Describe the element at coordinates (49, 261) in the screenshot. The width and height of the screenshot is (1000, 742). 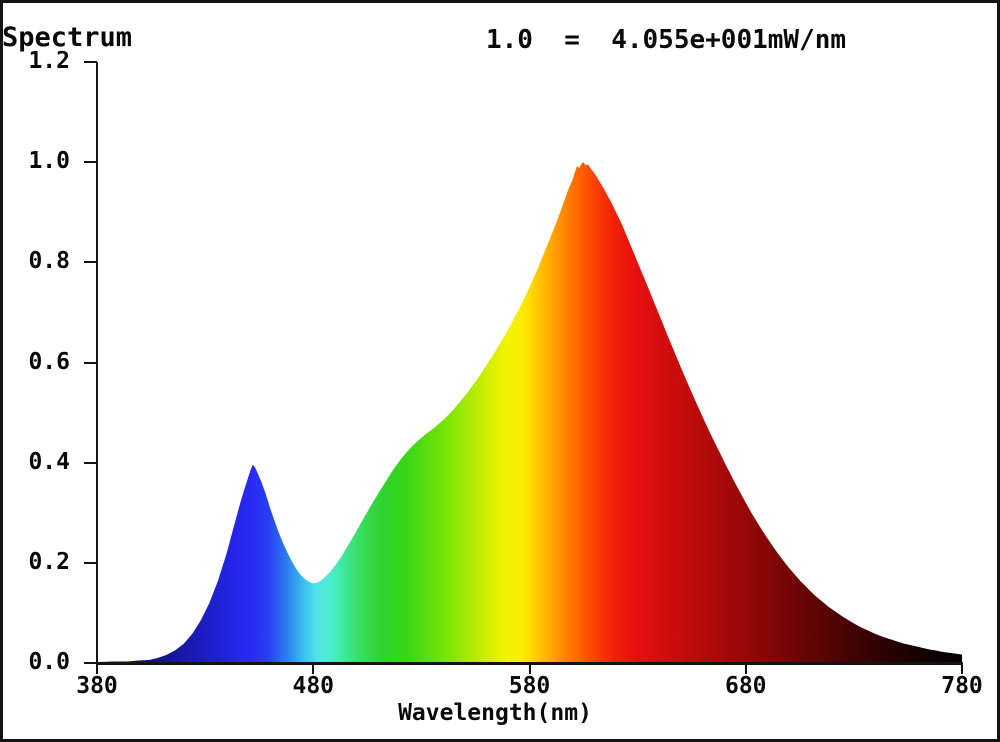
I see `y-tick-label: 0.8` at that location.